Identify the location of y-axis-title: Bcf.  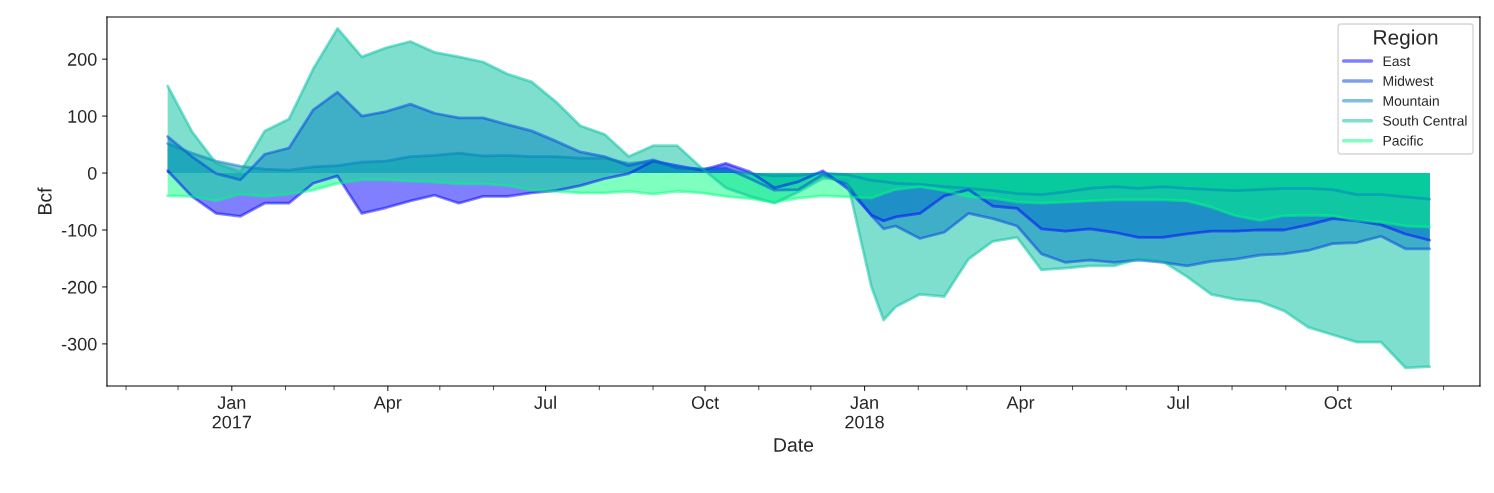
(44, 200).